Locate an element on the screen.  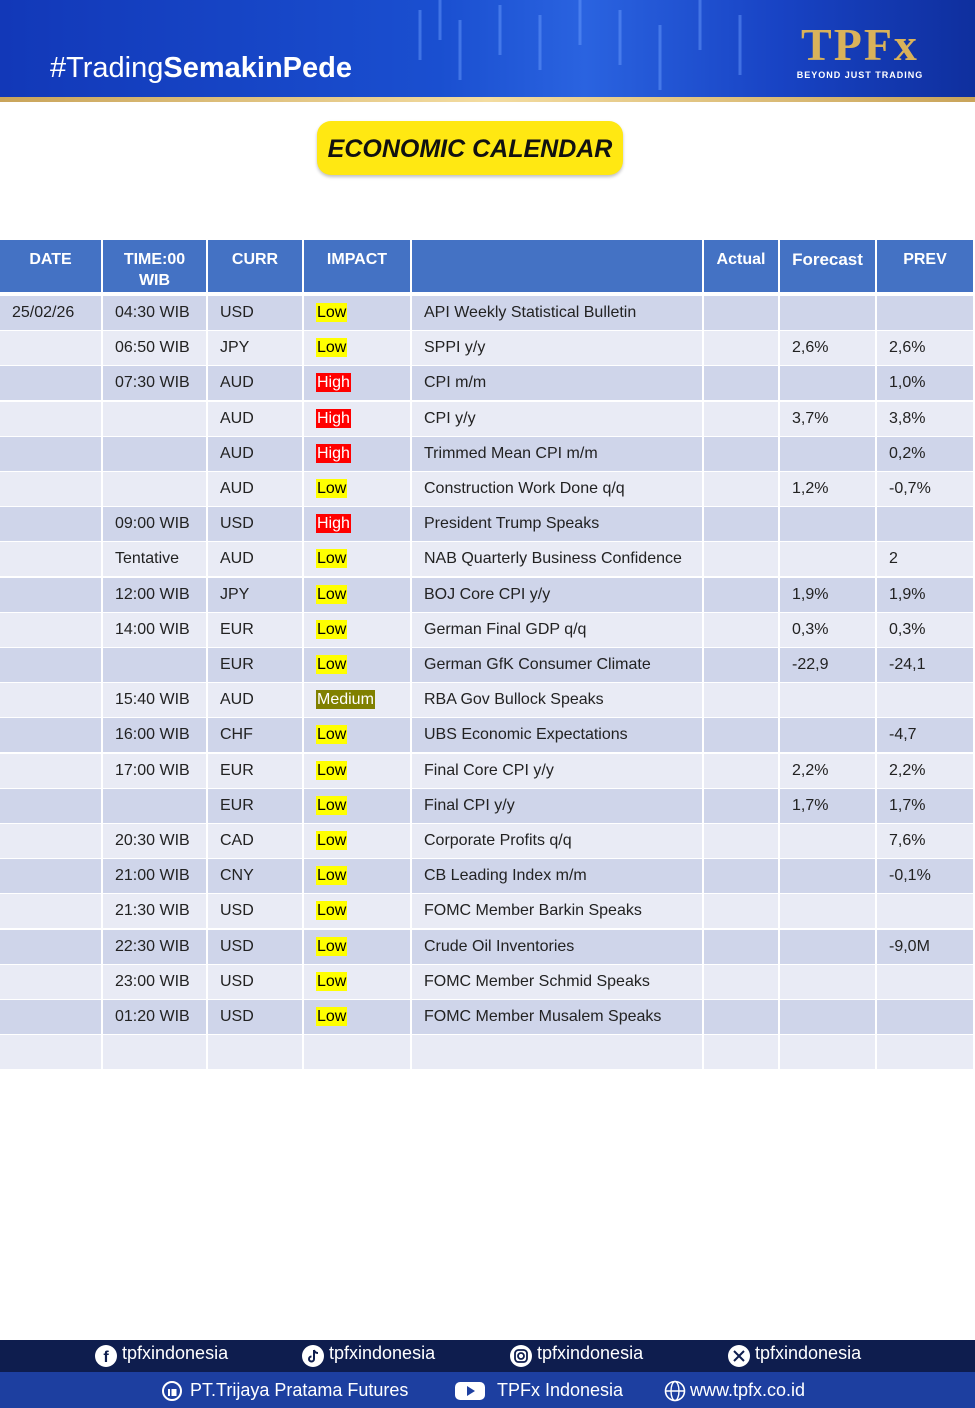
banner-decoration is located at coordinates (580, 45).